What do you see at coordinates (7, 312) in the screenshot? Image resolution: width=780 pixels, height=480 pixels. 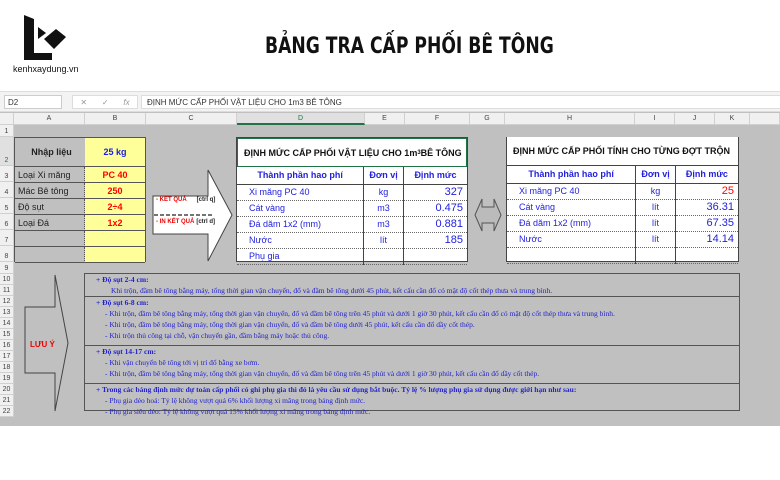 I see `row-header-13: 13` at bounding box center [7, 312].